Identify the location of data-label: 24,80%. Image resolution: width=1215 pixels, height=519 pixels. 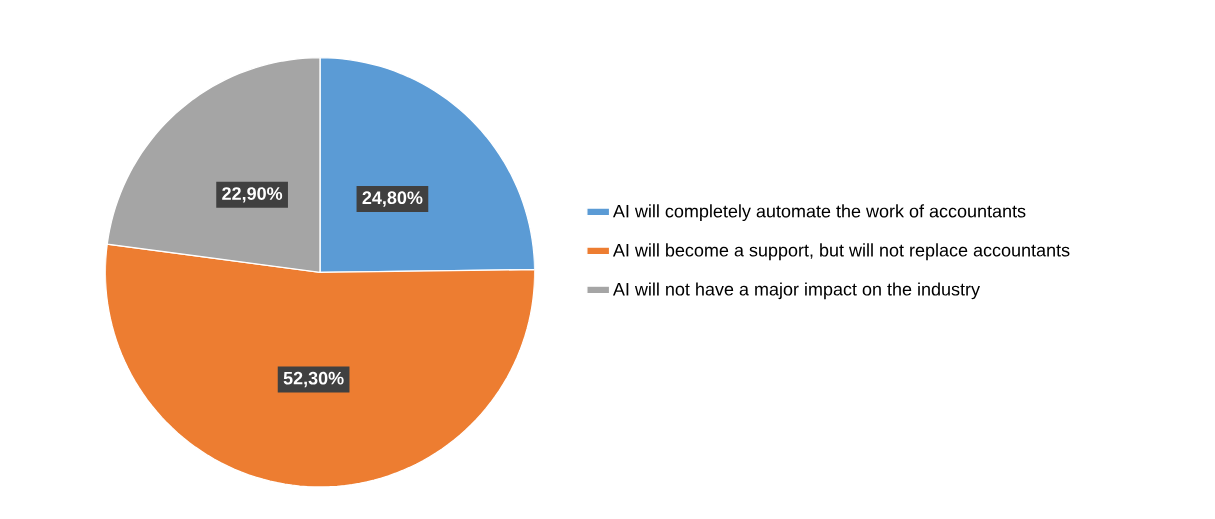
(392, 199).